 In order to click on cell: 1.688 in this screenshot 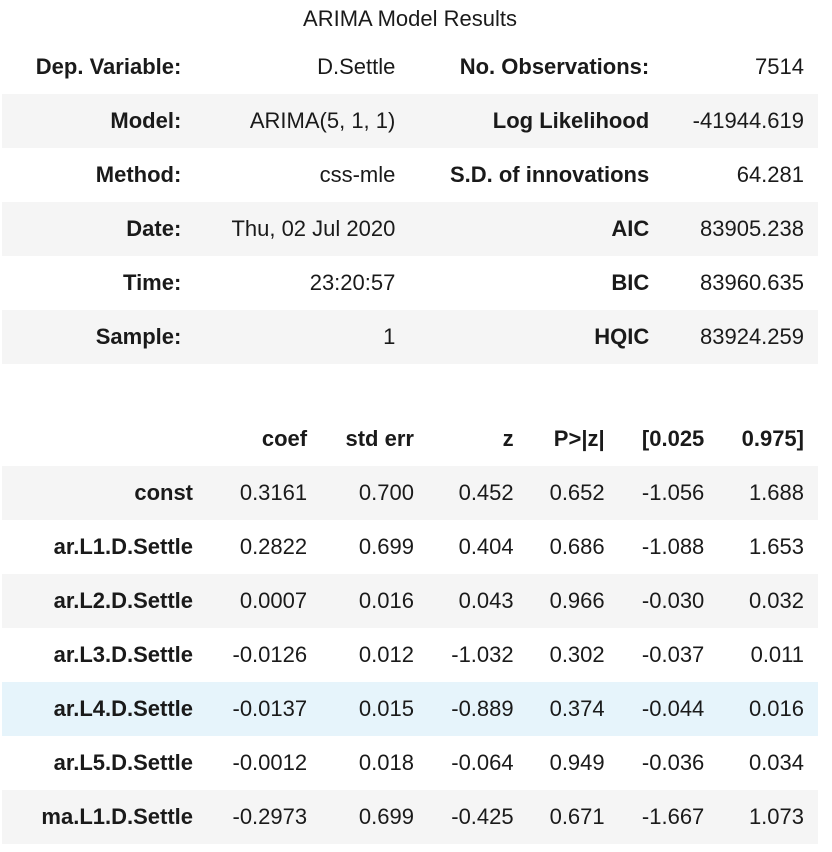, I will do `click(776, 492)`.